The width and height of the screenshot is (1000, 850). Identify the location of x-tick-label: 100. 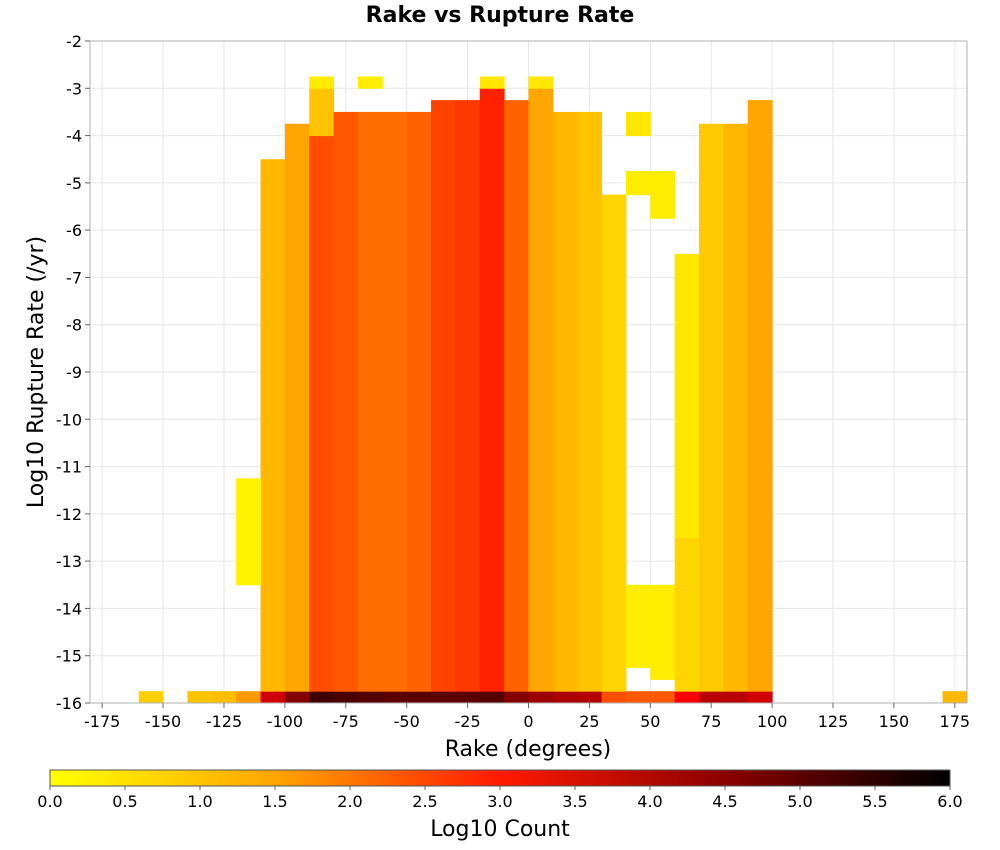
(772, 721).